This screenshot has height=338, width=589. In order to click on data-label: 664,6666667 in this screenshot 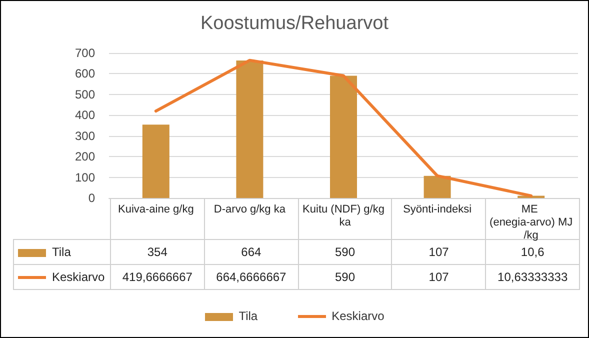, I will do `click(251, 277)`.